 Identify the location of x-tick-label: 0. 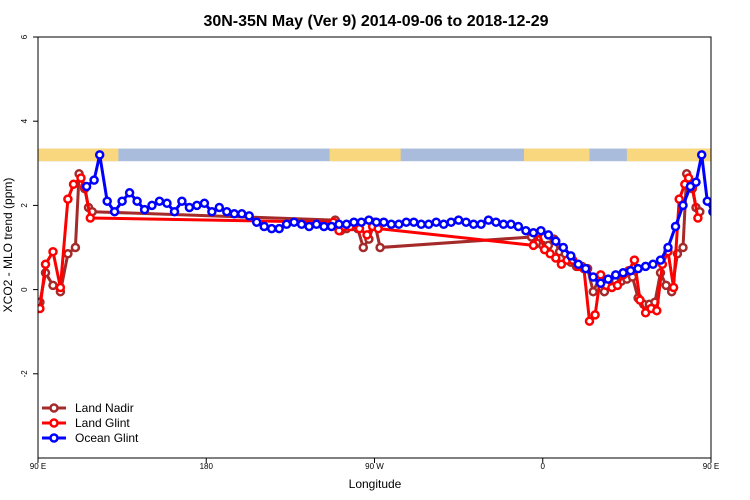
(543, 466).